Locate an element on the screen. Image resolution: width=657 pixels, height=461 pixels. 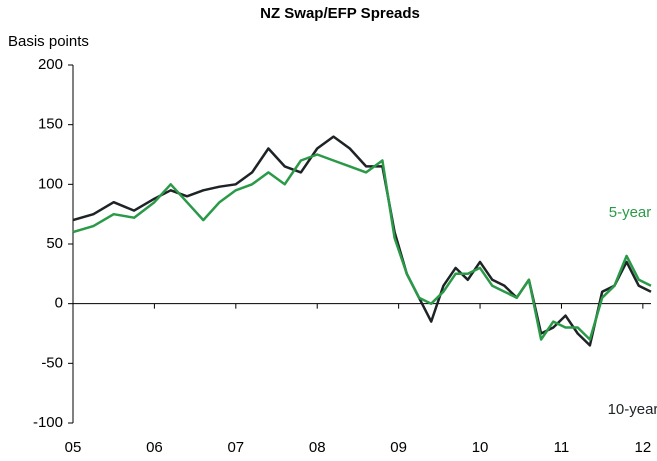
x-tick-label: 07 is located at coordinates (235, 447).